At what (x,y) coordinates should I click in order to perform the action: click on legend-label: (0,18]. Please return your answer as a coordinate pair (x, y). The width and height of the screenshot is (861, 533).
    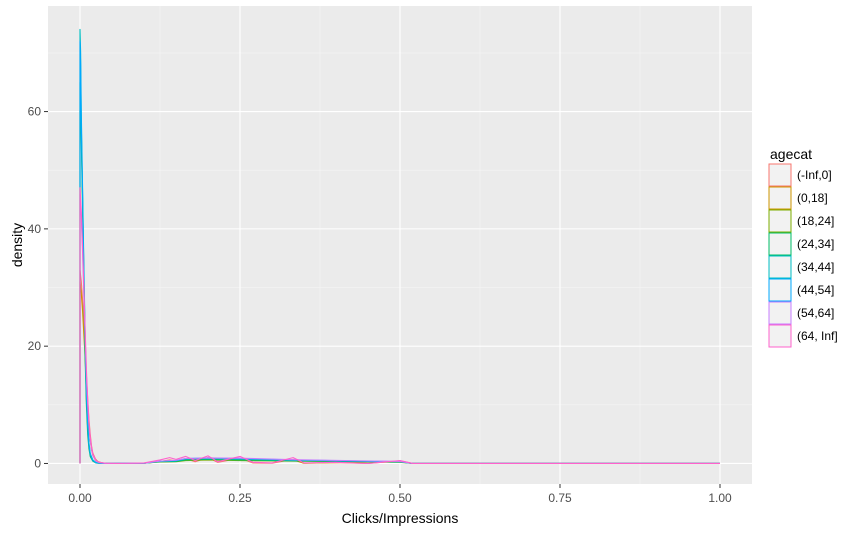
    Looking at the image, I should click on (812, 198).